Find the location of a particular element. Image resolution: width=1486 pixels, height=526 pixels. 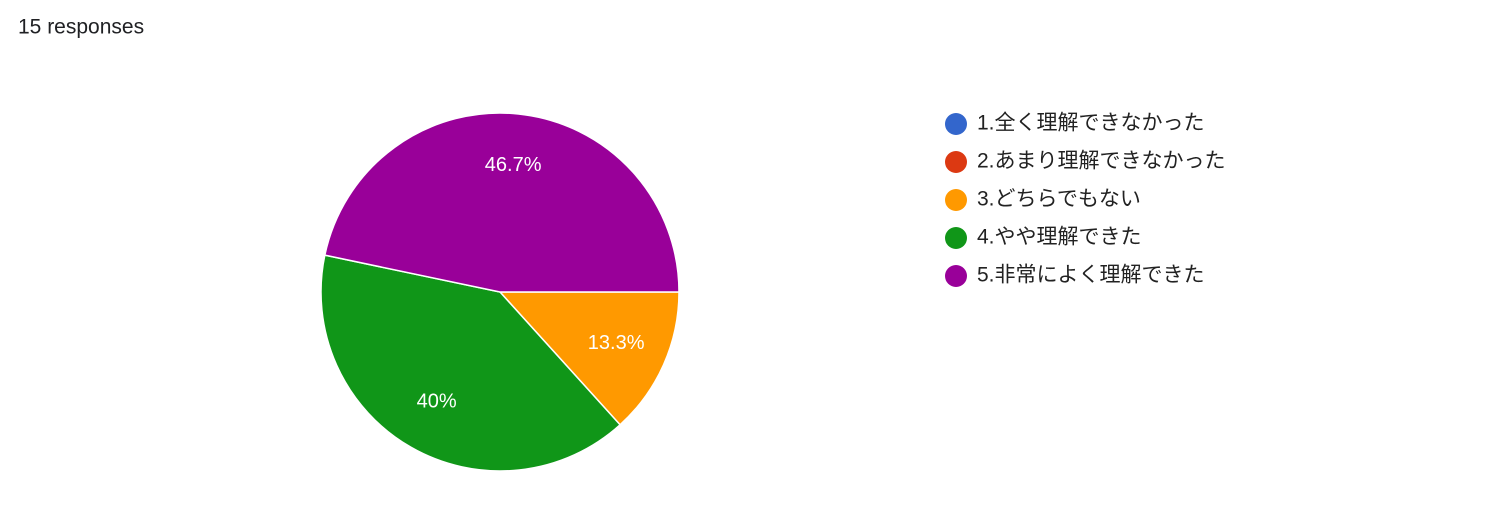

legend-label: 5.非常によく理解できた is located at coordinates (1091, 275).